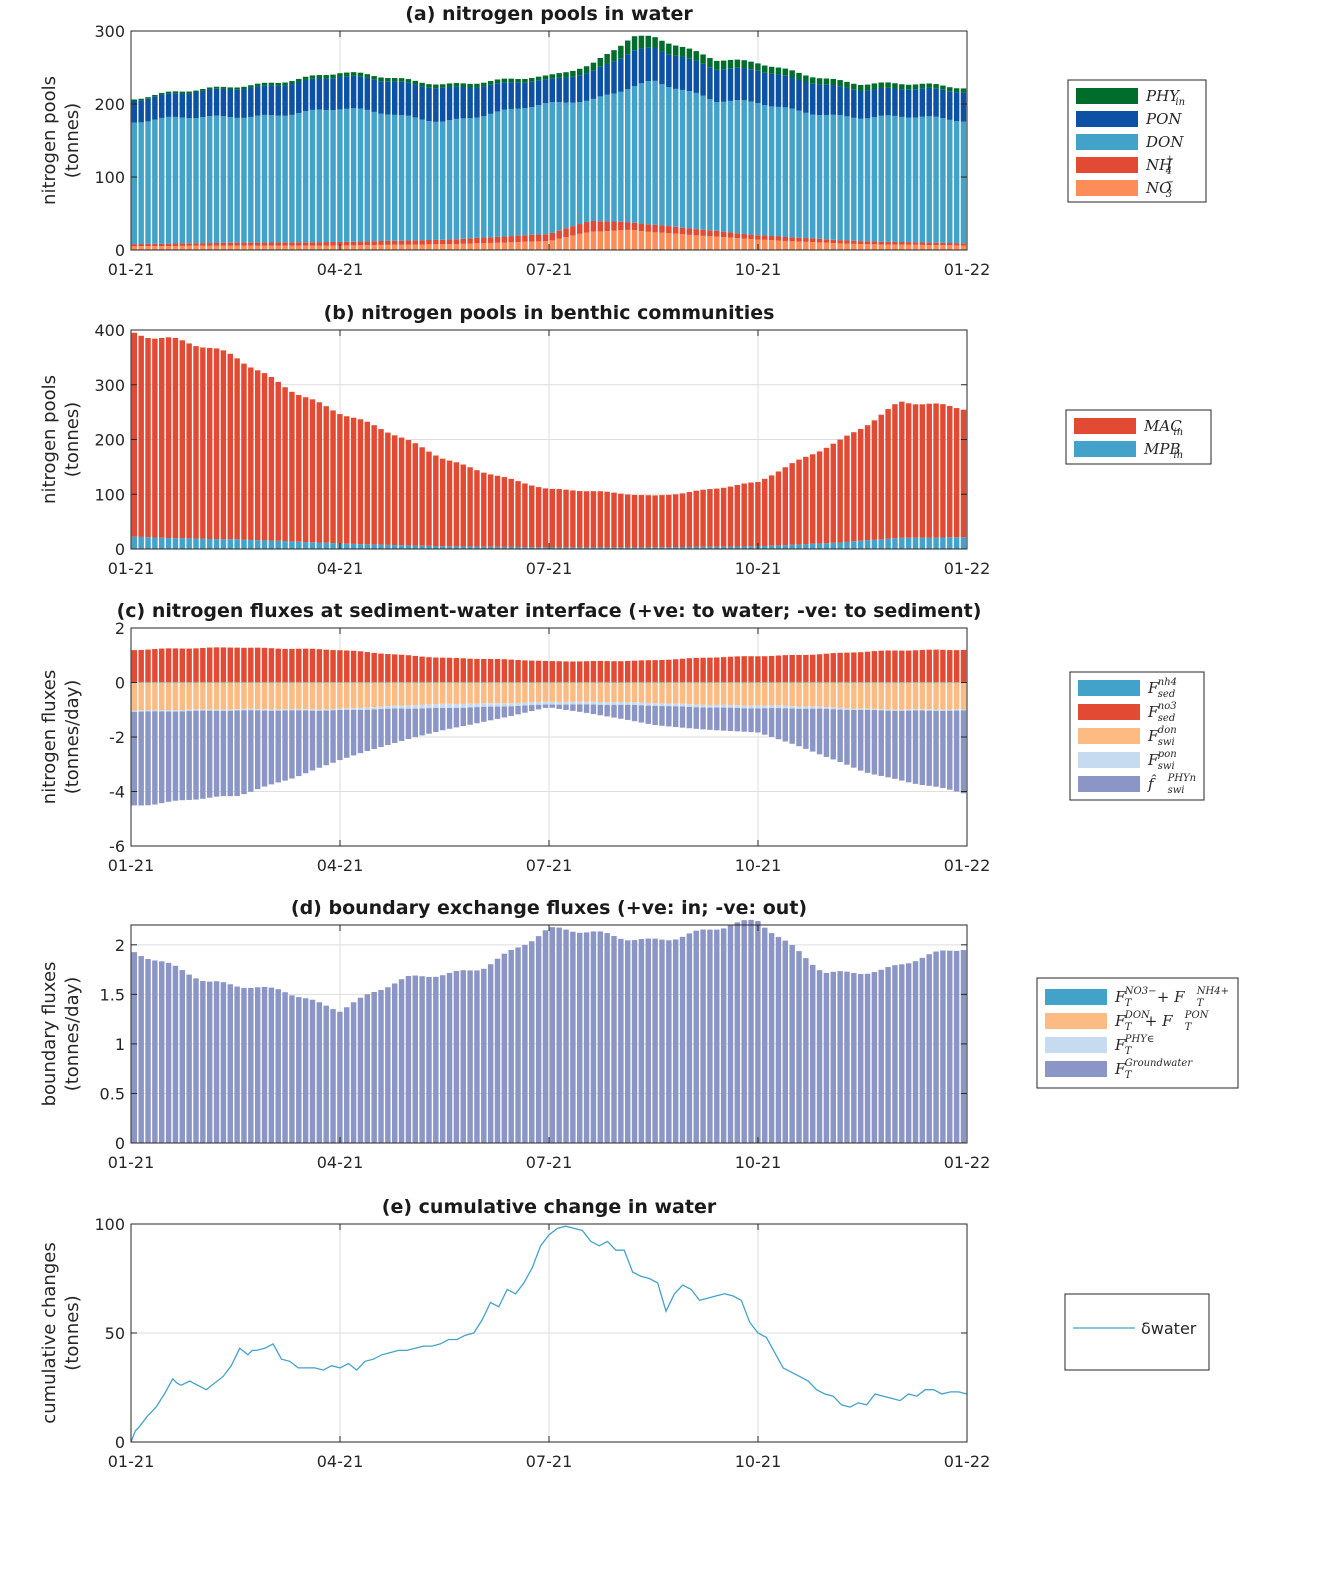 The height and width of the screenshot is (1594, 1329). Describe the element at coordinates (1137, 1015) in the screenshot. I see `legend-label-sup: DON` at that location.